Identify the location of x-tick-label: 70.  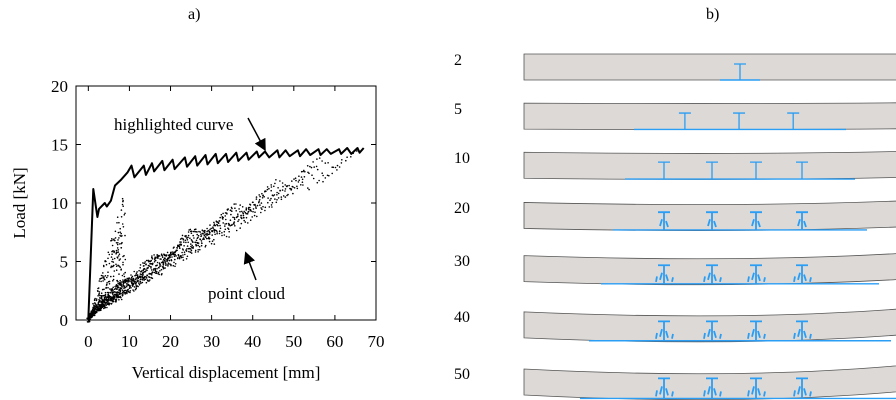
(376, 341).